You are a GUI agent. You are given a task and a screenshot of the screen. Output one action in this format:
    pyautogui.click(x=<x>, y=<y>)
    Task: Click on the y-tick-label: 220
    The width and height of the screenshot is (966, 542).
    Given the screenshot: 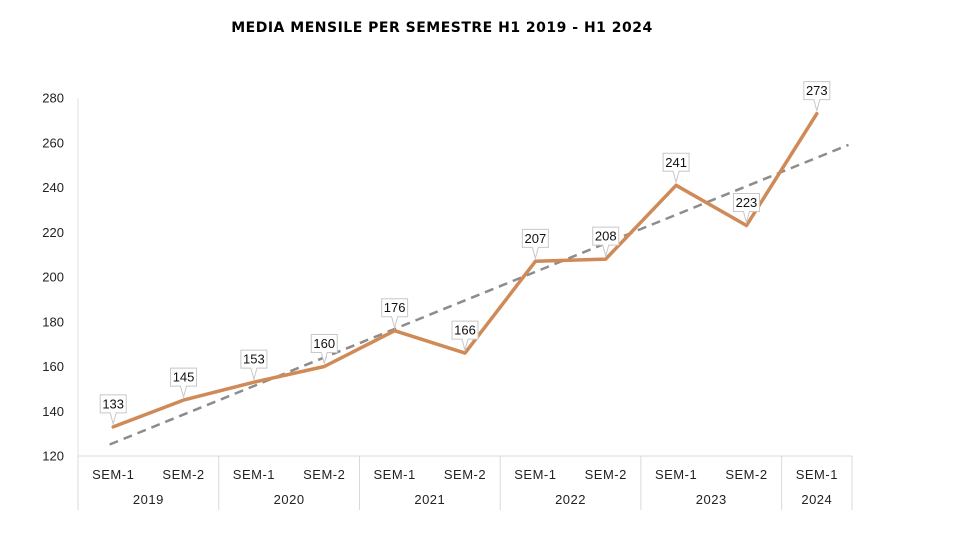 What is the action you would take?
    pyautogui.click(x=53, y=232)
    